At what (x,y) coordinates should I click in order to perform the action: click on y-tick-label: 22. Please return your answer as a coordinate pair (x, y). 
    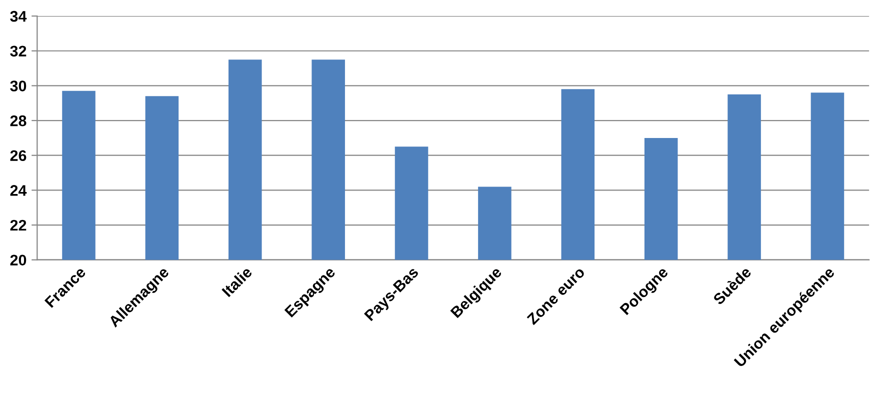
    Looking at the image, I should click on (18, 225).